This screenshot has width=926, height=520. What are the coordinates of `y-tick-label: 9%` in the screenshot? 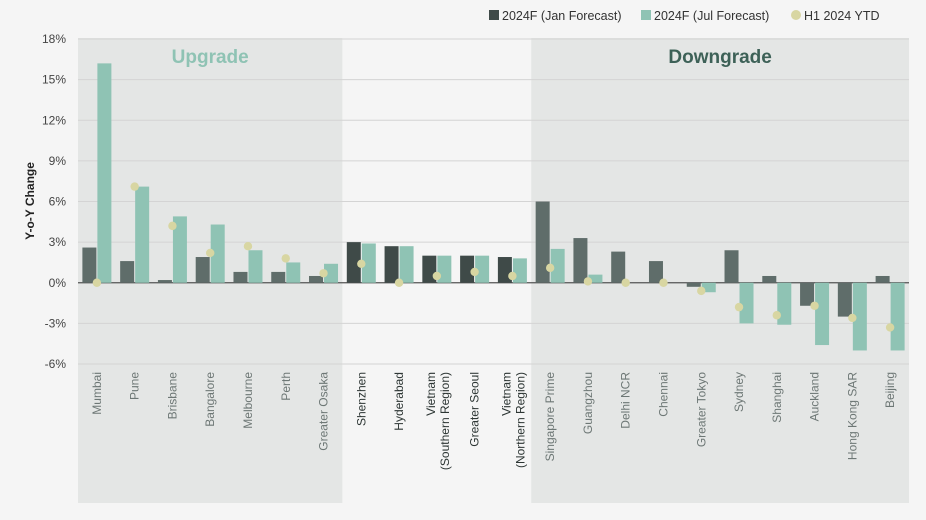 It's located at (58, 161).